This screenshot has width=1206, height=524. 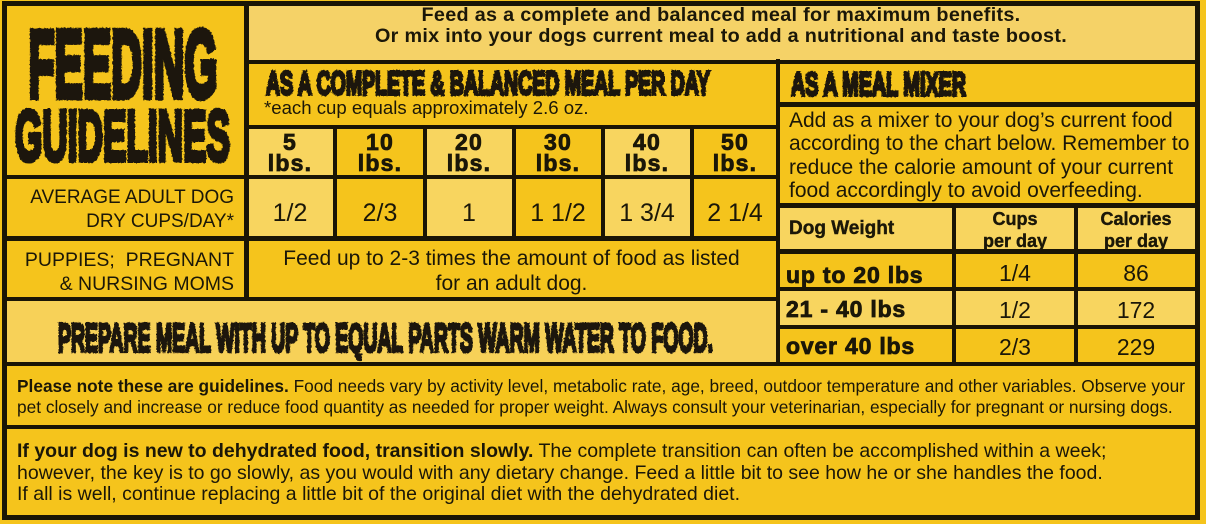 What do you see at coordinates (122, 137) in the screenshot?
I see `svg-text: GUIDELINES` at bounding box center [122, 137].